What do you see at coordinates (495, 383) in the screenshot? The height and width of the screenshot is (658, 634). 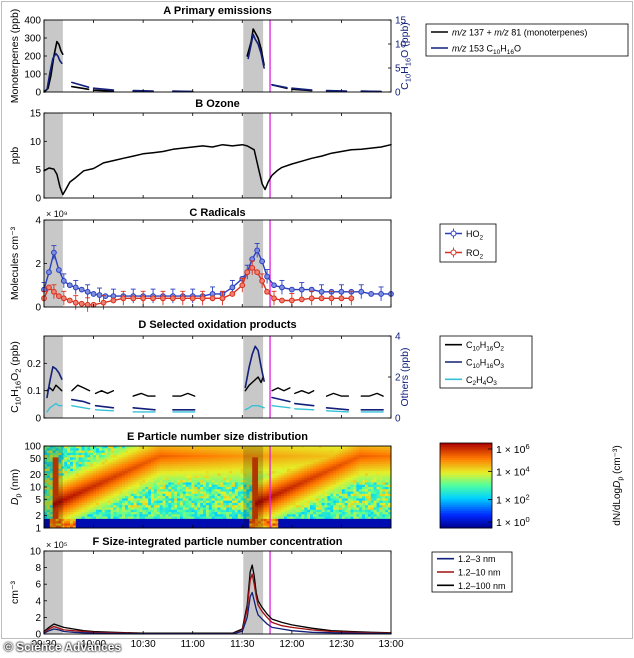 I see `panel-D-legend-label-2-part-5: 3` at bounding box center [495, 383].